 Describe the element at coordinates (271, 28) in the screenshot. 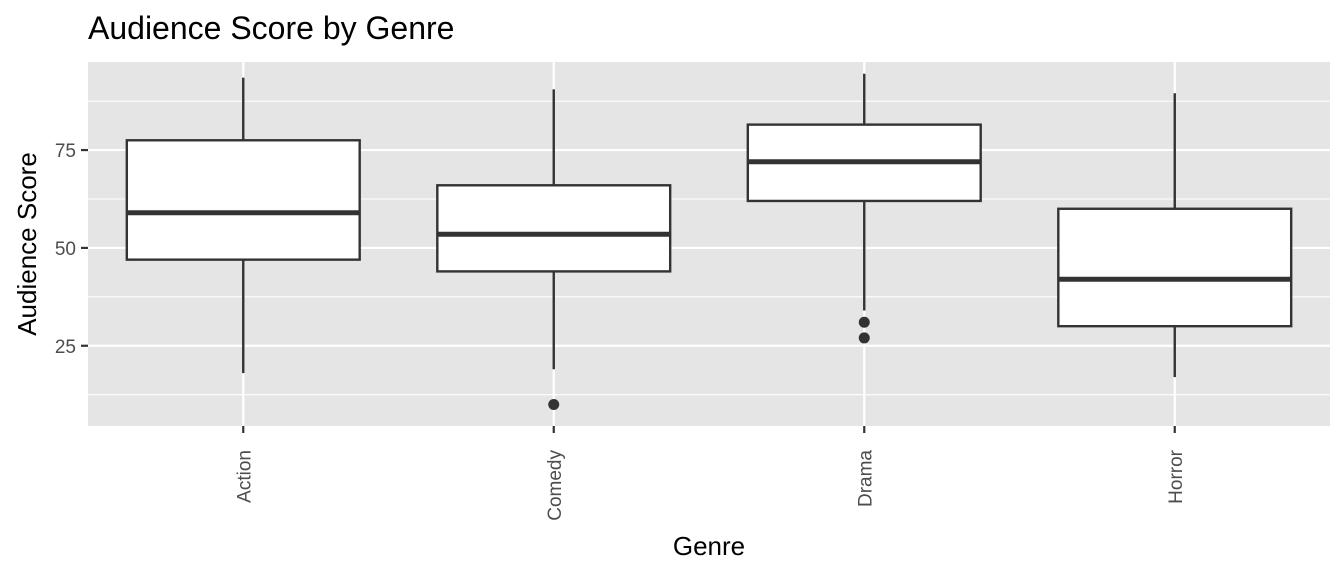

I see `chart-title: Audience Score by Genre` at that location.